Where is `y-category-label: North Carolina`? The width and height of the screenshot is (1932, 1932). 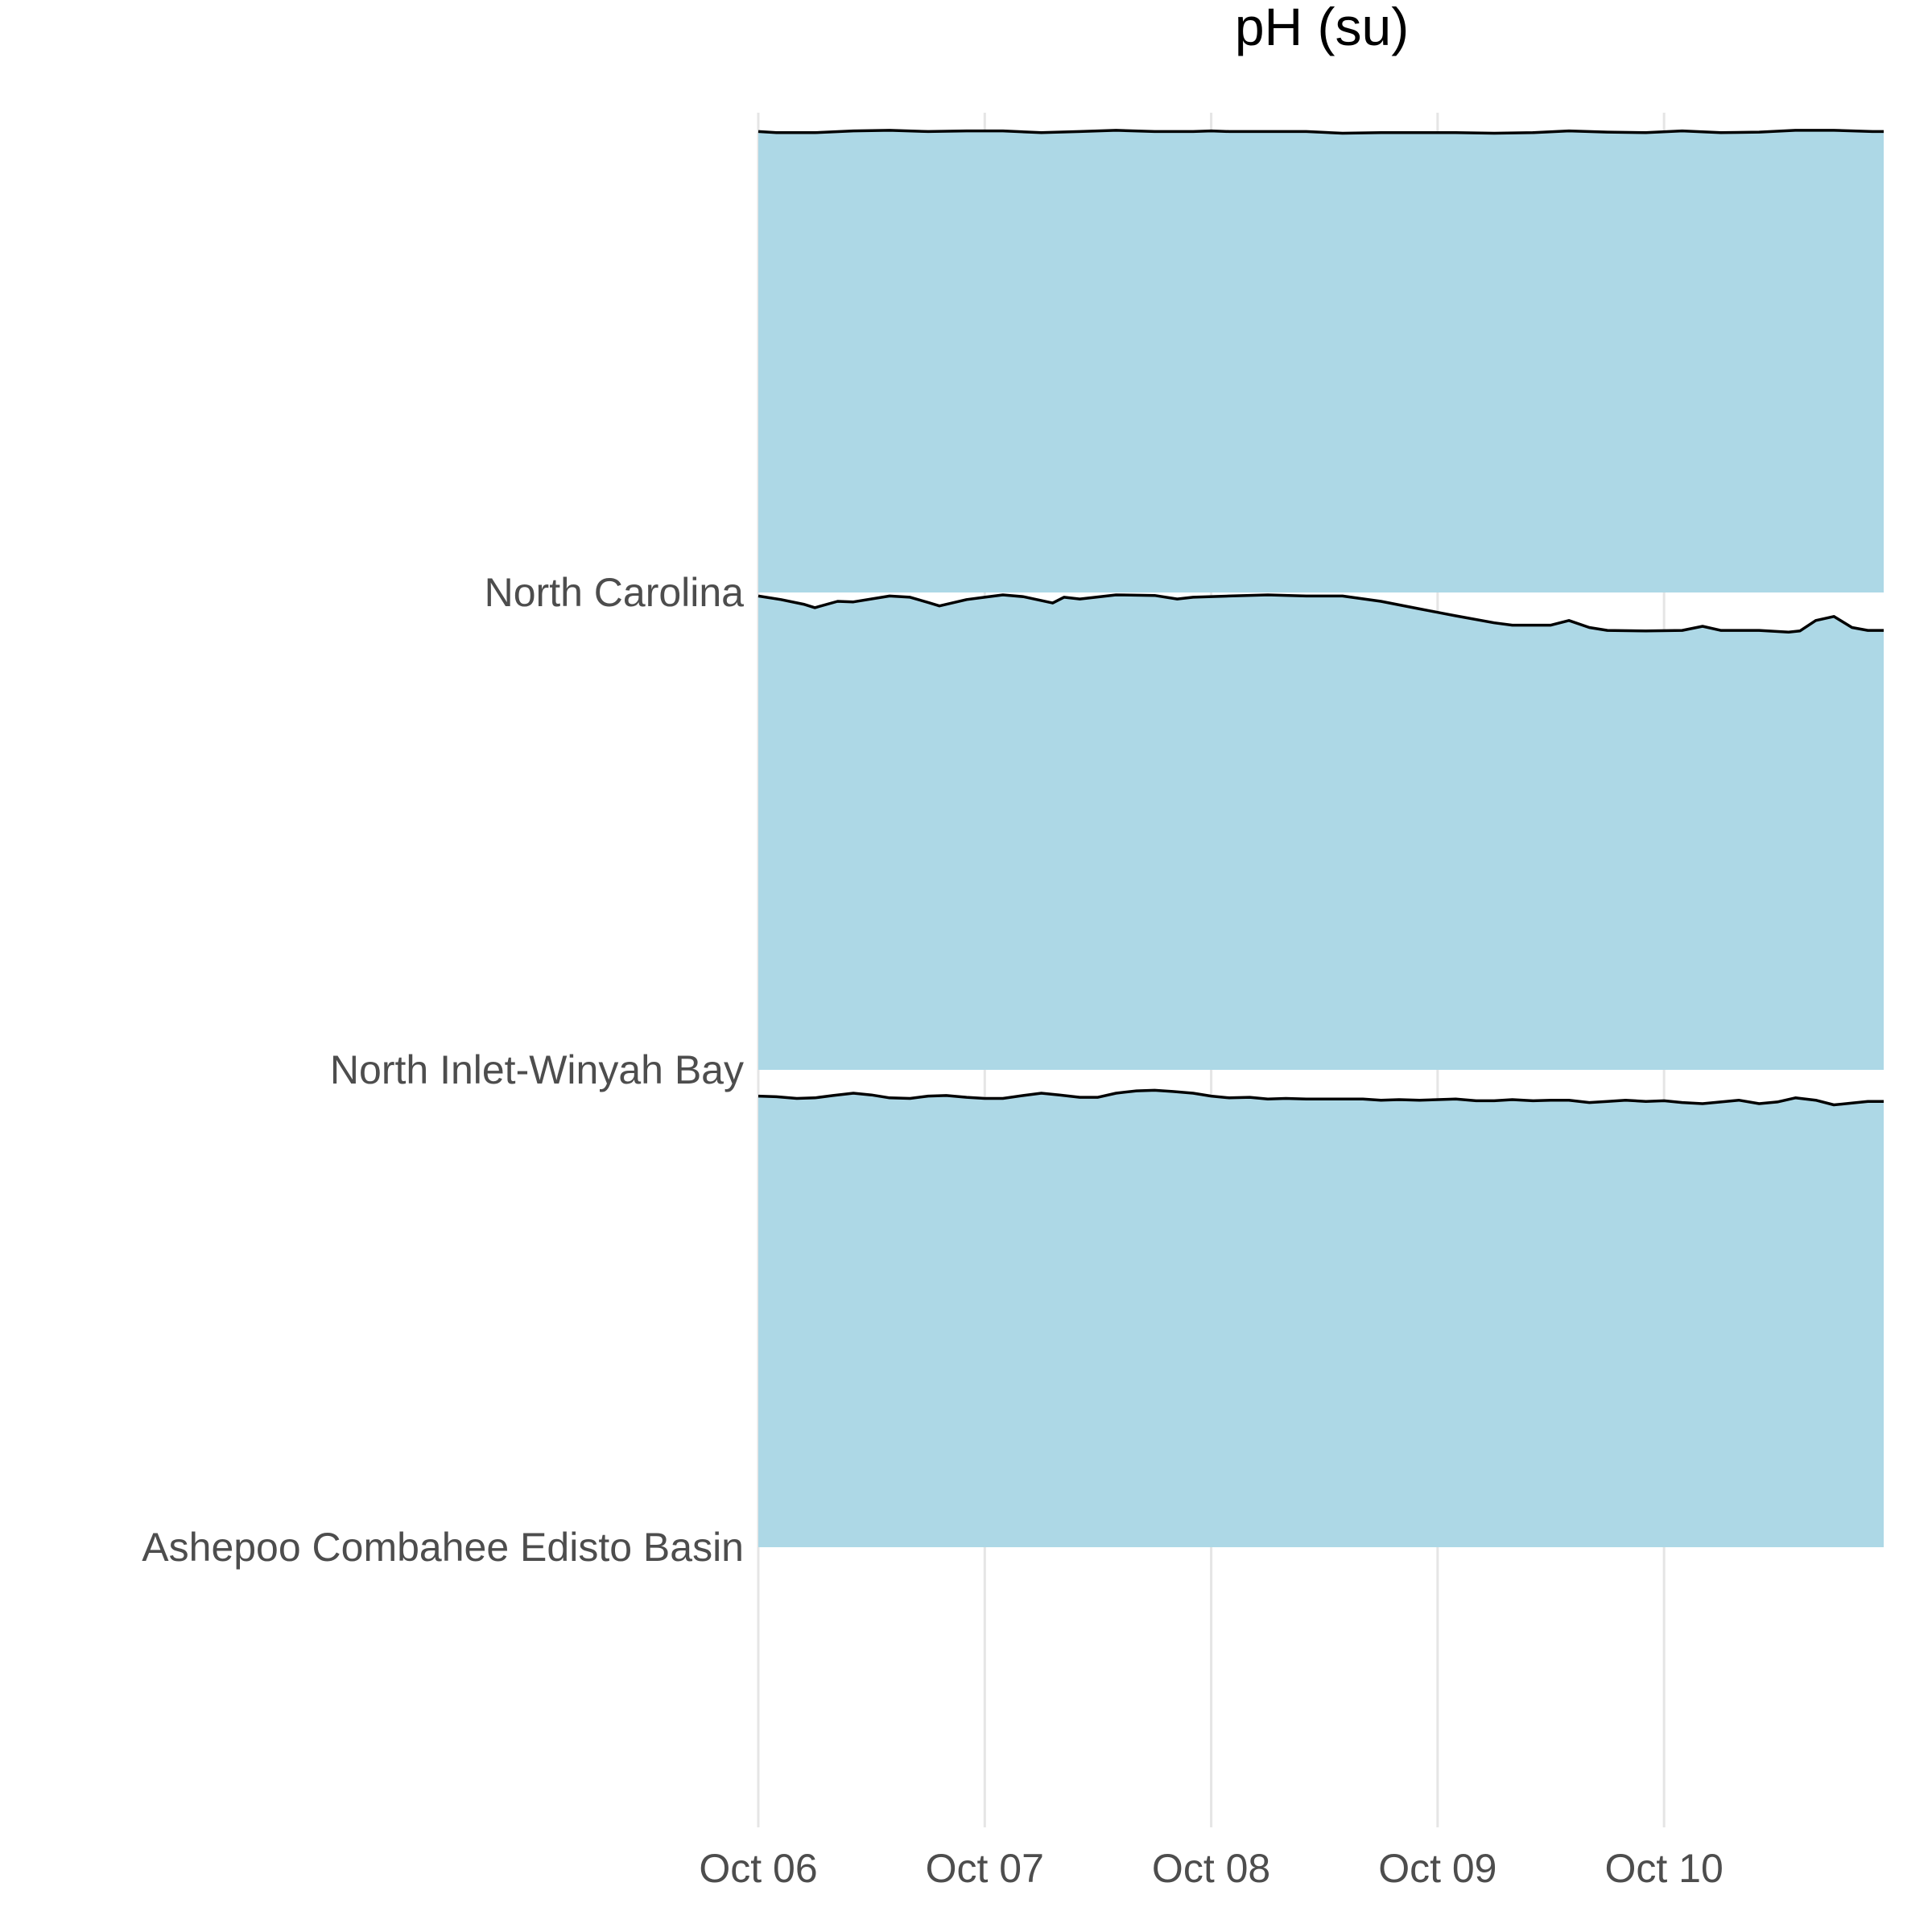 y-category-label: North Carolina is located at coordinates (615, 592).